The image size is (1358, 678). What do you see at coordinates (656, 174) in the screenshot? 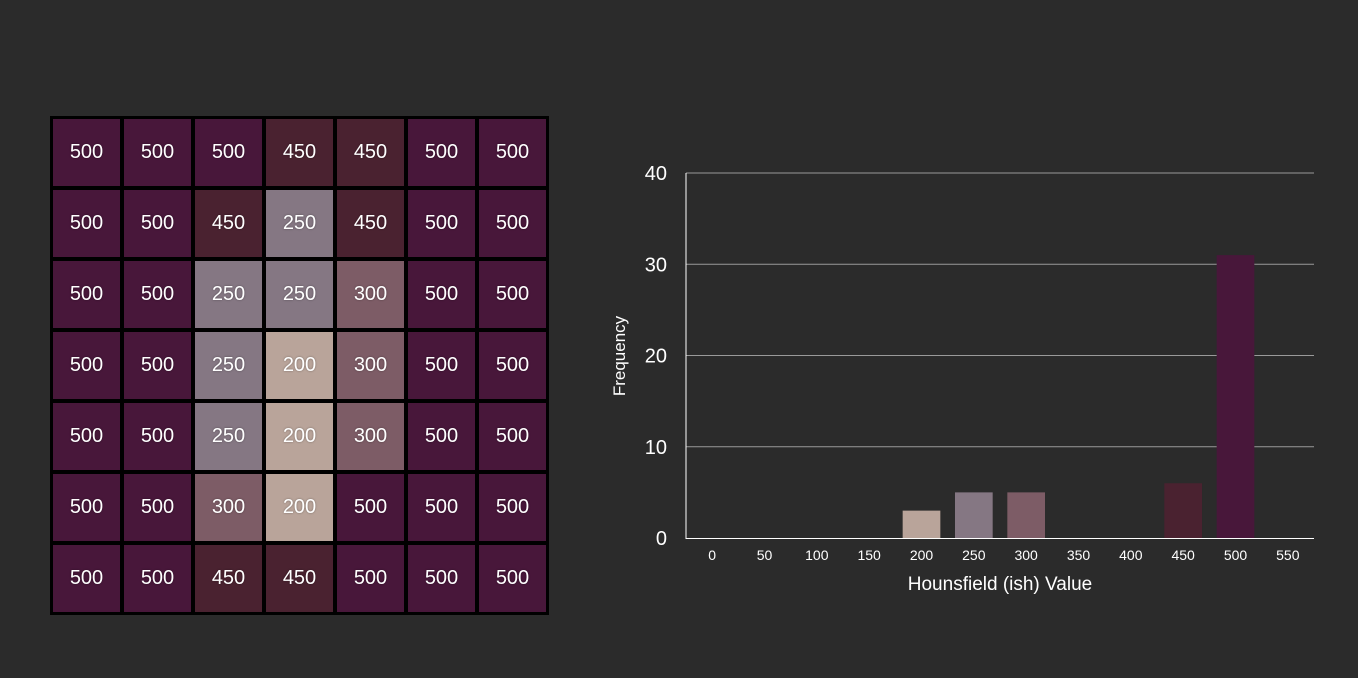
I see `y-tick-label: 40` at bounding box center [656, 174].